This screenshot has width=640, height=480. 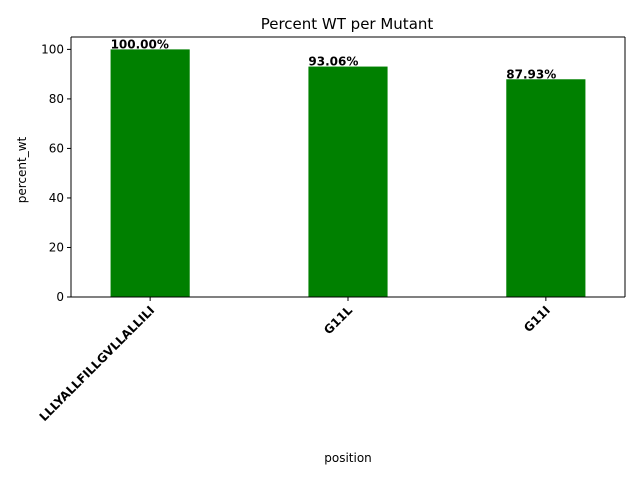 What do you see at coordinates (56, 99) in the screenshot?
I see `y-tick-label-5: 80` at bounding box center [56, 99].